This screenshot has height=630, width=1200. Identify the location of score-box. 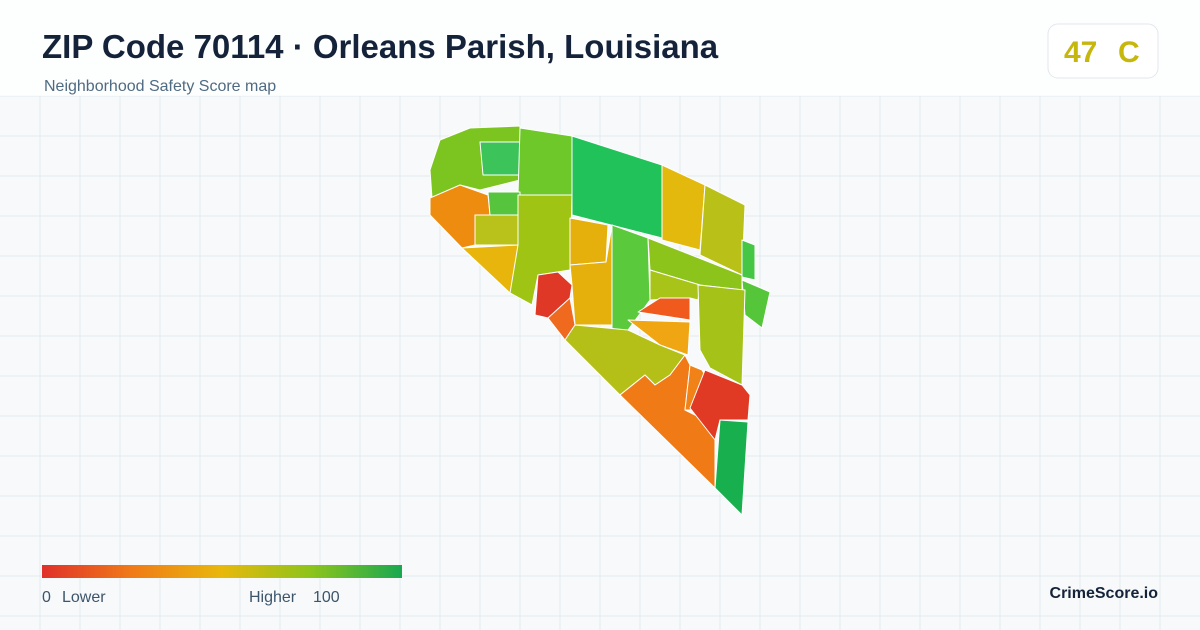
(1103, 51).